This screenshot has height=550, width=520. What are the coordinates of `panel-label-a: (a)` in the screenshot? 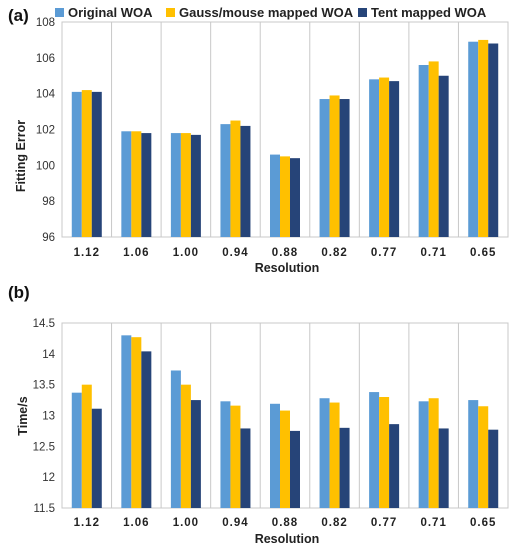 It's located at (18, 15).